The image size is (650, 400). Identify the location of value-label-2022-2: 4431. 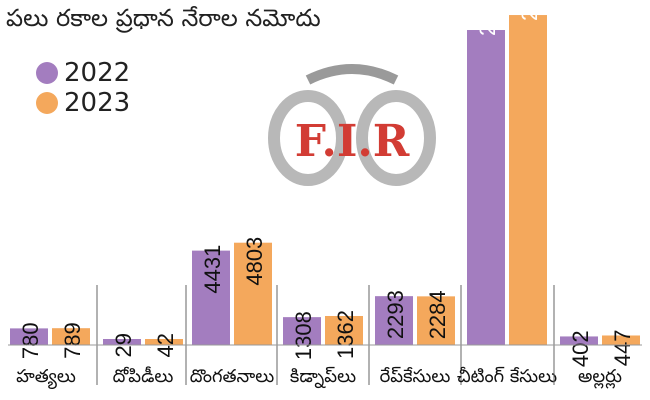
(212, 269).